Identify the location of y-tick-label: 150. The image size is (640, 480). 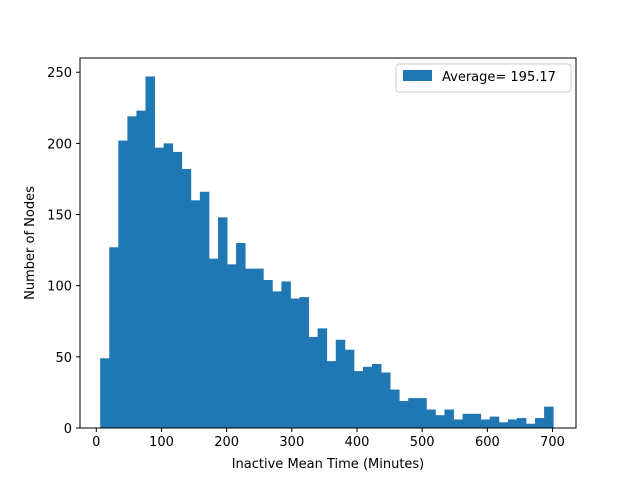
(59, 216).